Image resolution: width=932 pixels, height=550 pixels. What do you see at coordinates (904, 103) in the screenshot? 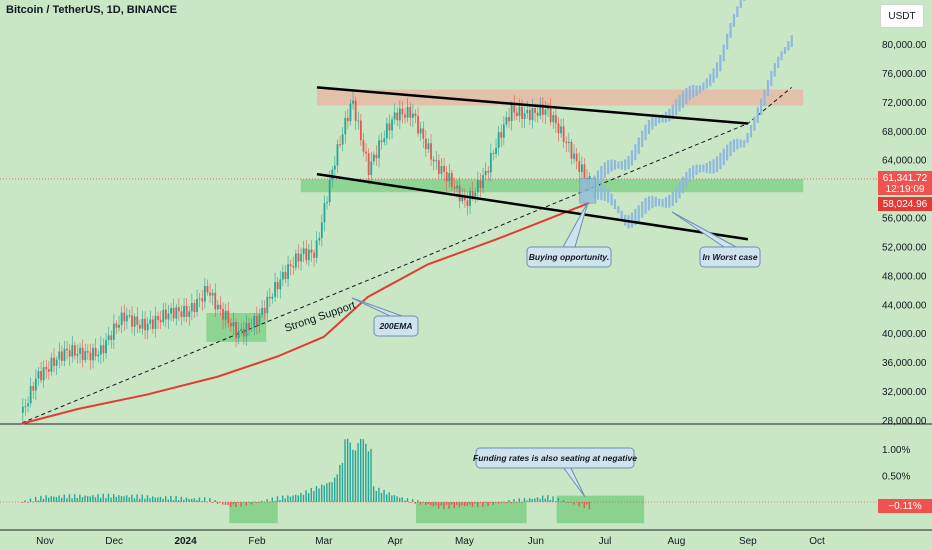
I see `price-tick-label: 72,000.00` at bounding box center [904, 103].